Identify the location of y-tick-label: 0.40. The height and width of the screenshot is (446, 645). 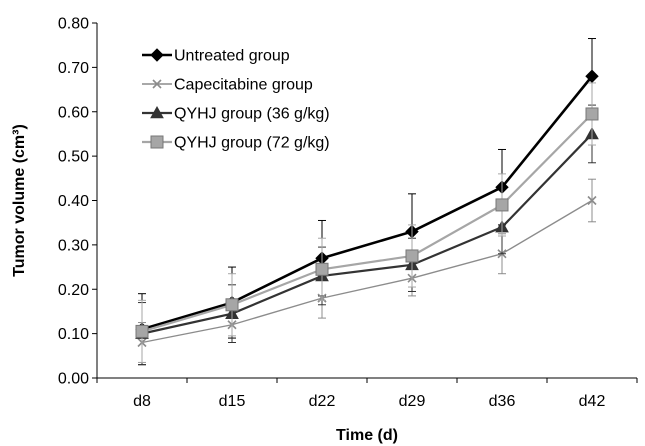
(73, 201).